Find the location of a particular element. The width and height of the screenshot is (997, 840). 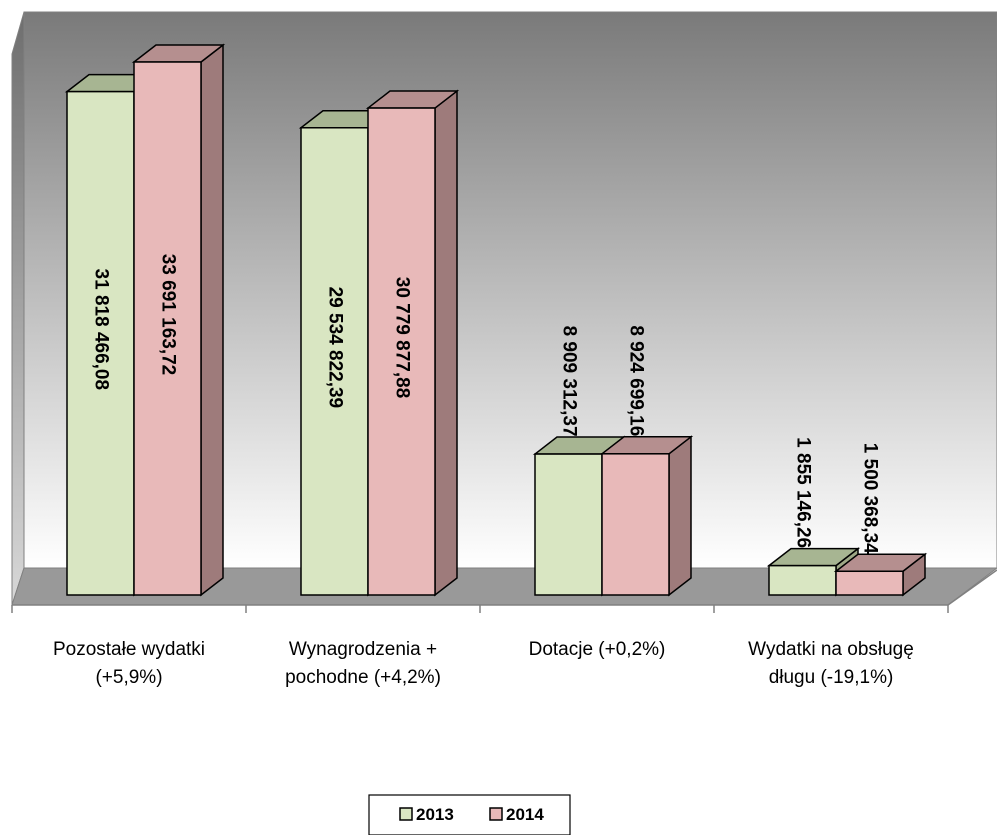

x-tick-label-line: Pozostałe wydatki is located at coordinates (129, 649).